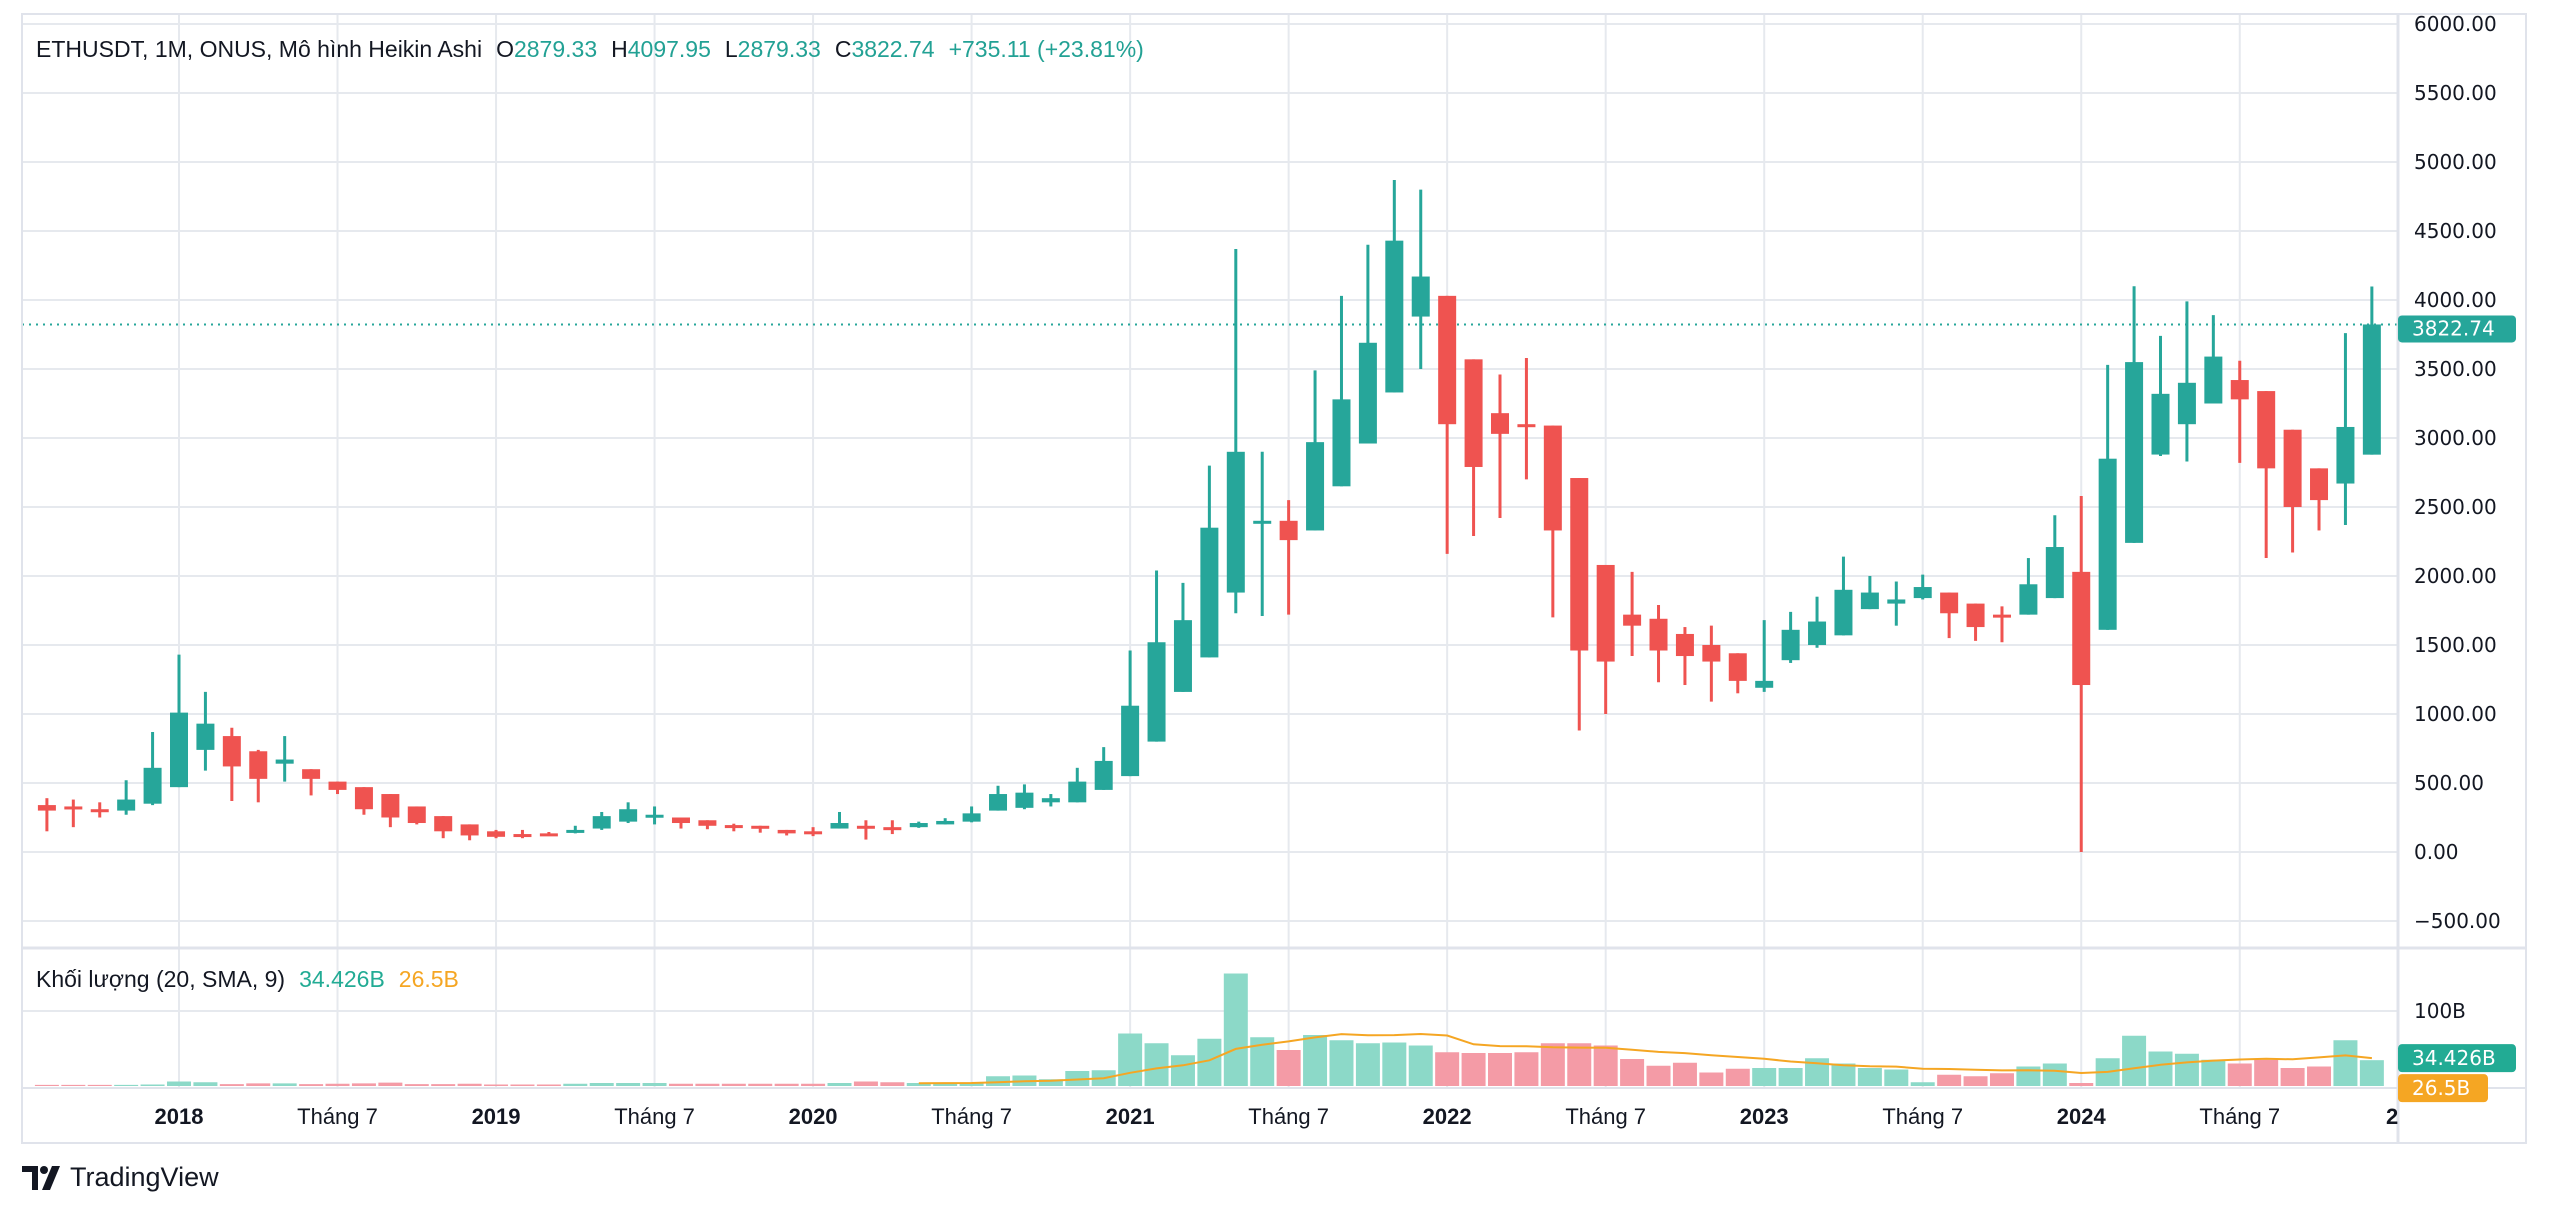 This screenshot has height=1214, width=2550. What do you see at coordinates (179, 1116) in the screenshot?
I see `time-tick-label: 2018` at bounding box center [179, 1116].